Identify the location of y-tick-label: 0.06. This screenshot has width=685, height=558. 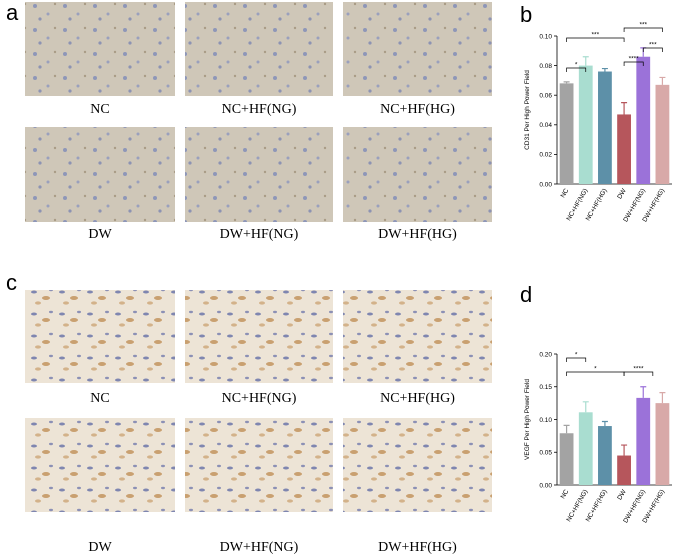
(545, 96).